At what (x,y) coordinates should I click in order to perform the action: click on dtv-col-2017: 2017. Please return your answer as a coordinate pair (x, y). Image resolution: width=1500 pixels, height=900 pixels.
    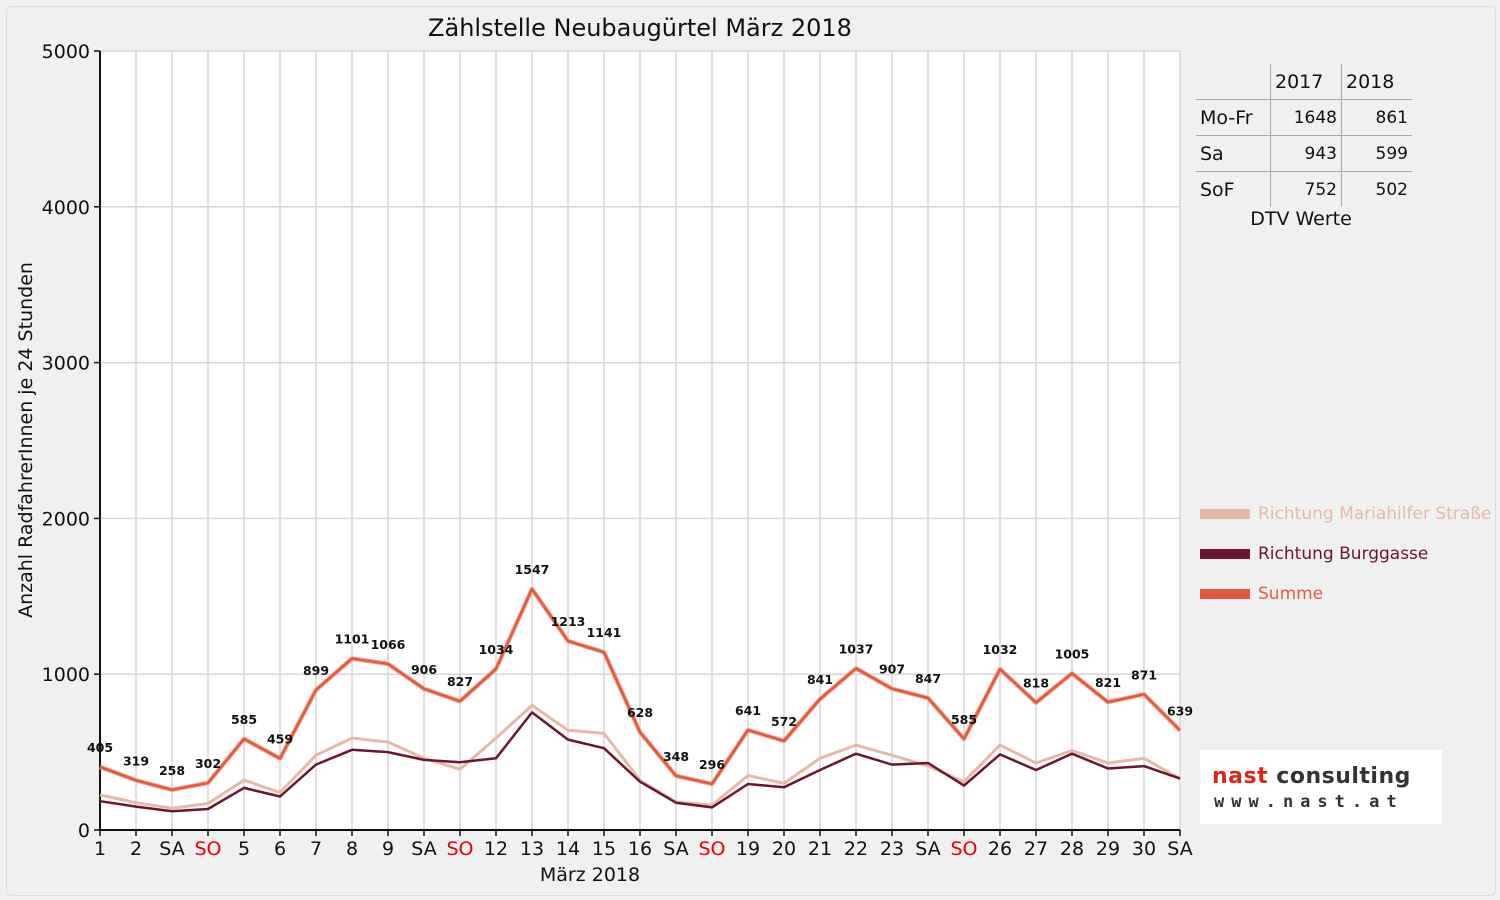
    Looking at the image, I should click on (1306, 82).